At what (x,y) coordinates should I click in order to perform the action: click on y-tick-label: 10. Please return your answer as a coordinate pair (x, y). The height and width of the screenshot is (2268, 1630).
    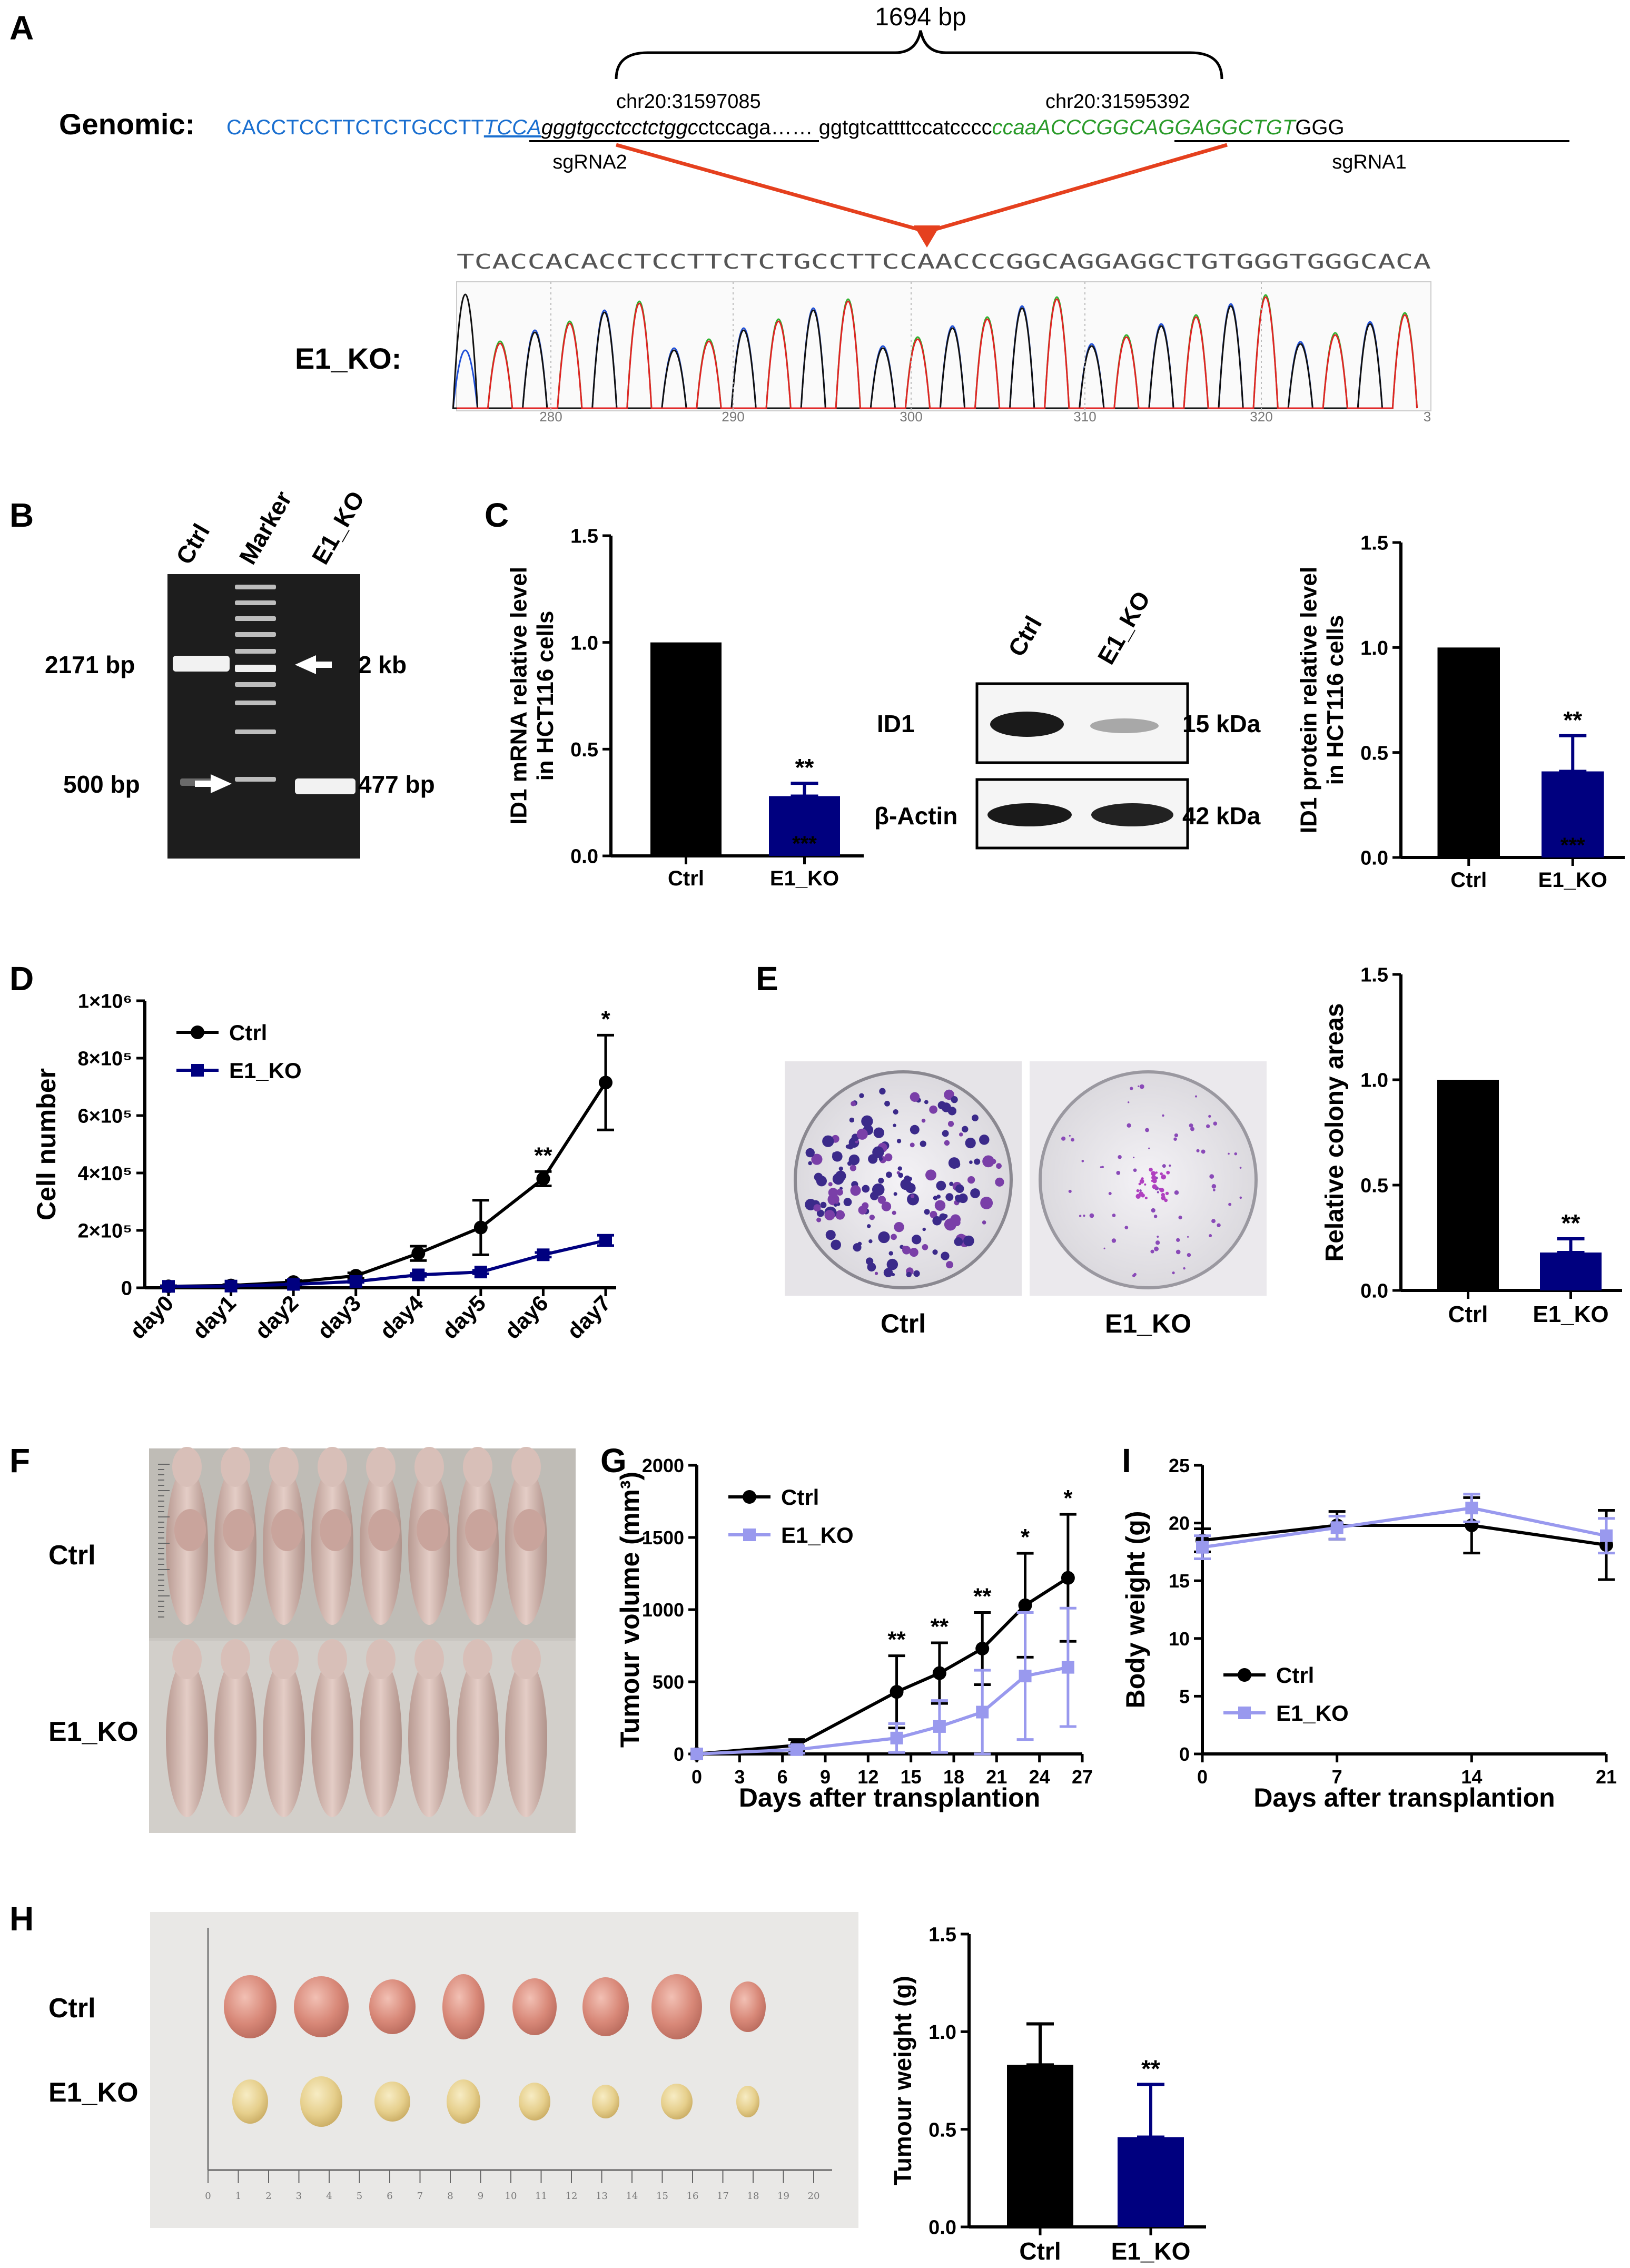
    Looking at the image, I should click on (1179, 1639).